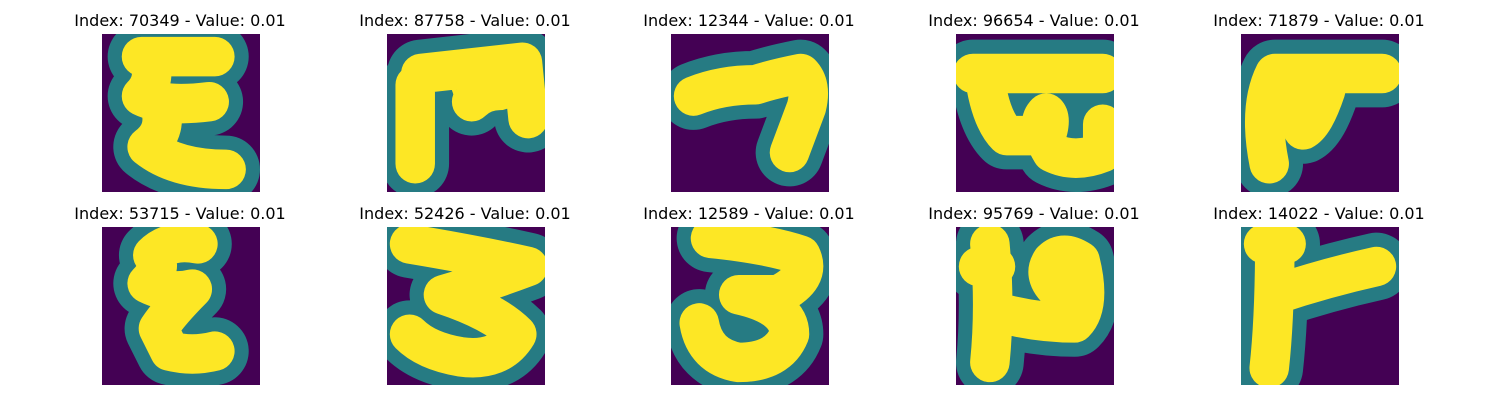 The image size is (1500, 400). Describe the element at coordinates (180, 20) in the screenshot. I see `panel-title: Index: 70349 - Value: 0.01` at that location.